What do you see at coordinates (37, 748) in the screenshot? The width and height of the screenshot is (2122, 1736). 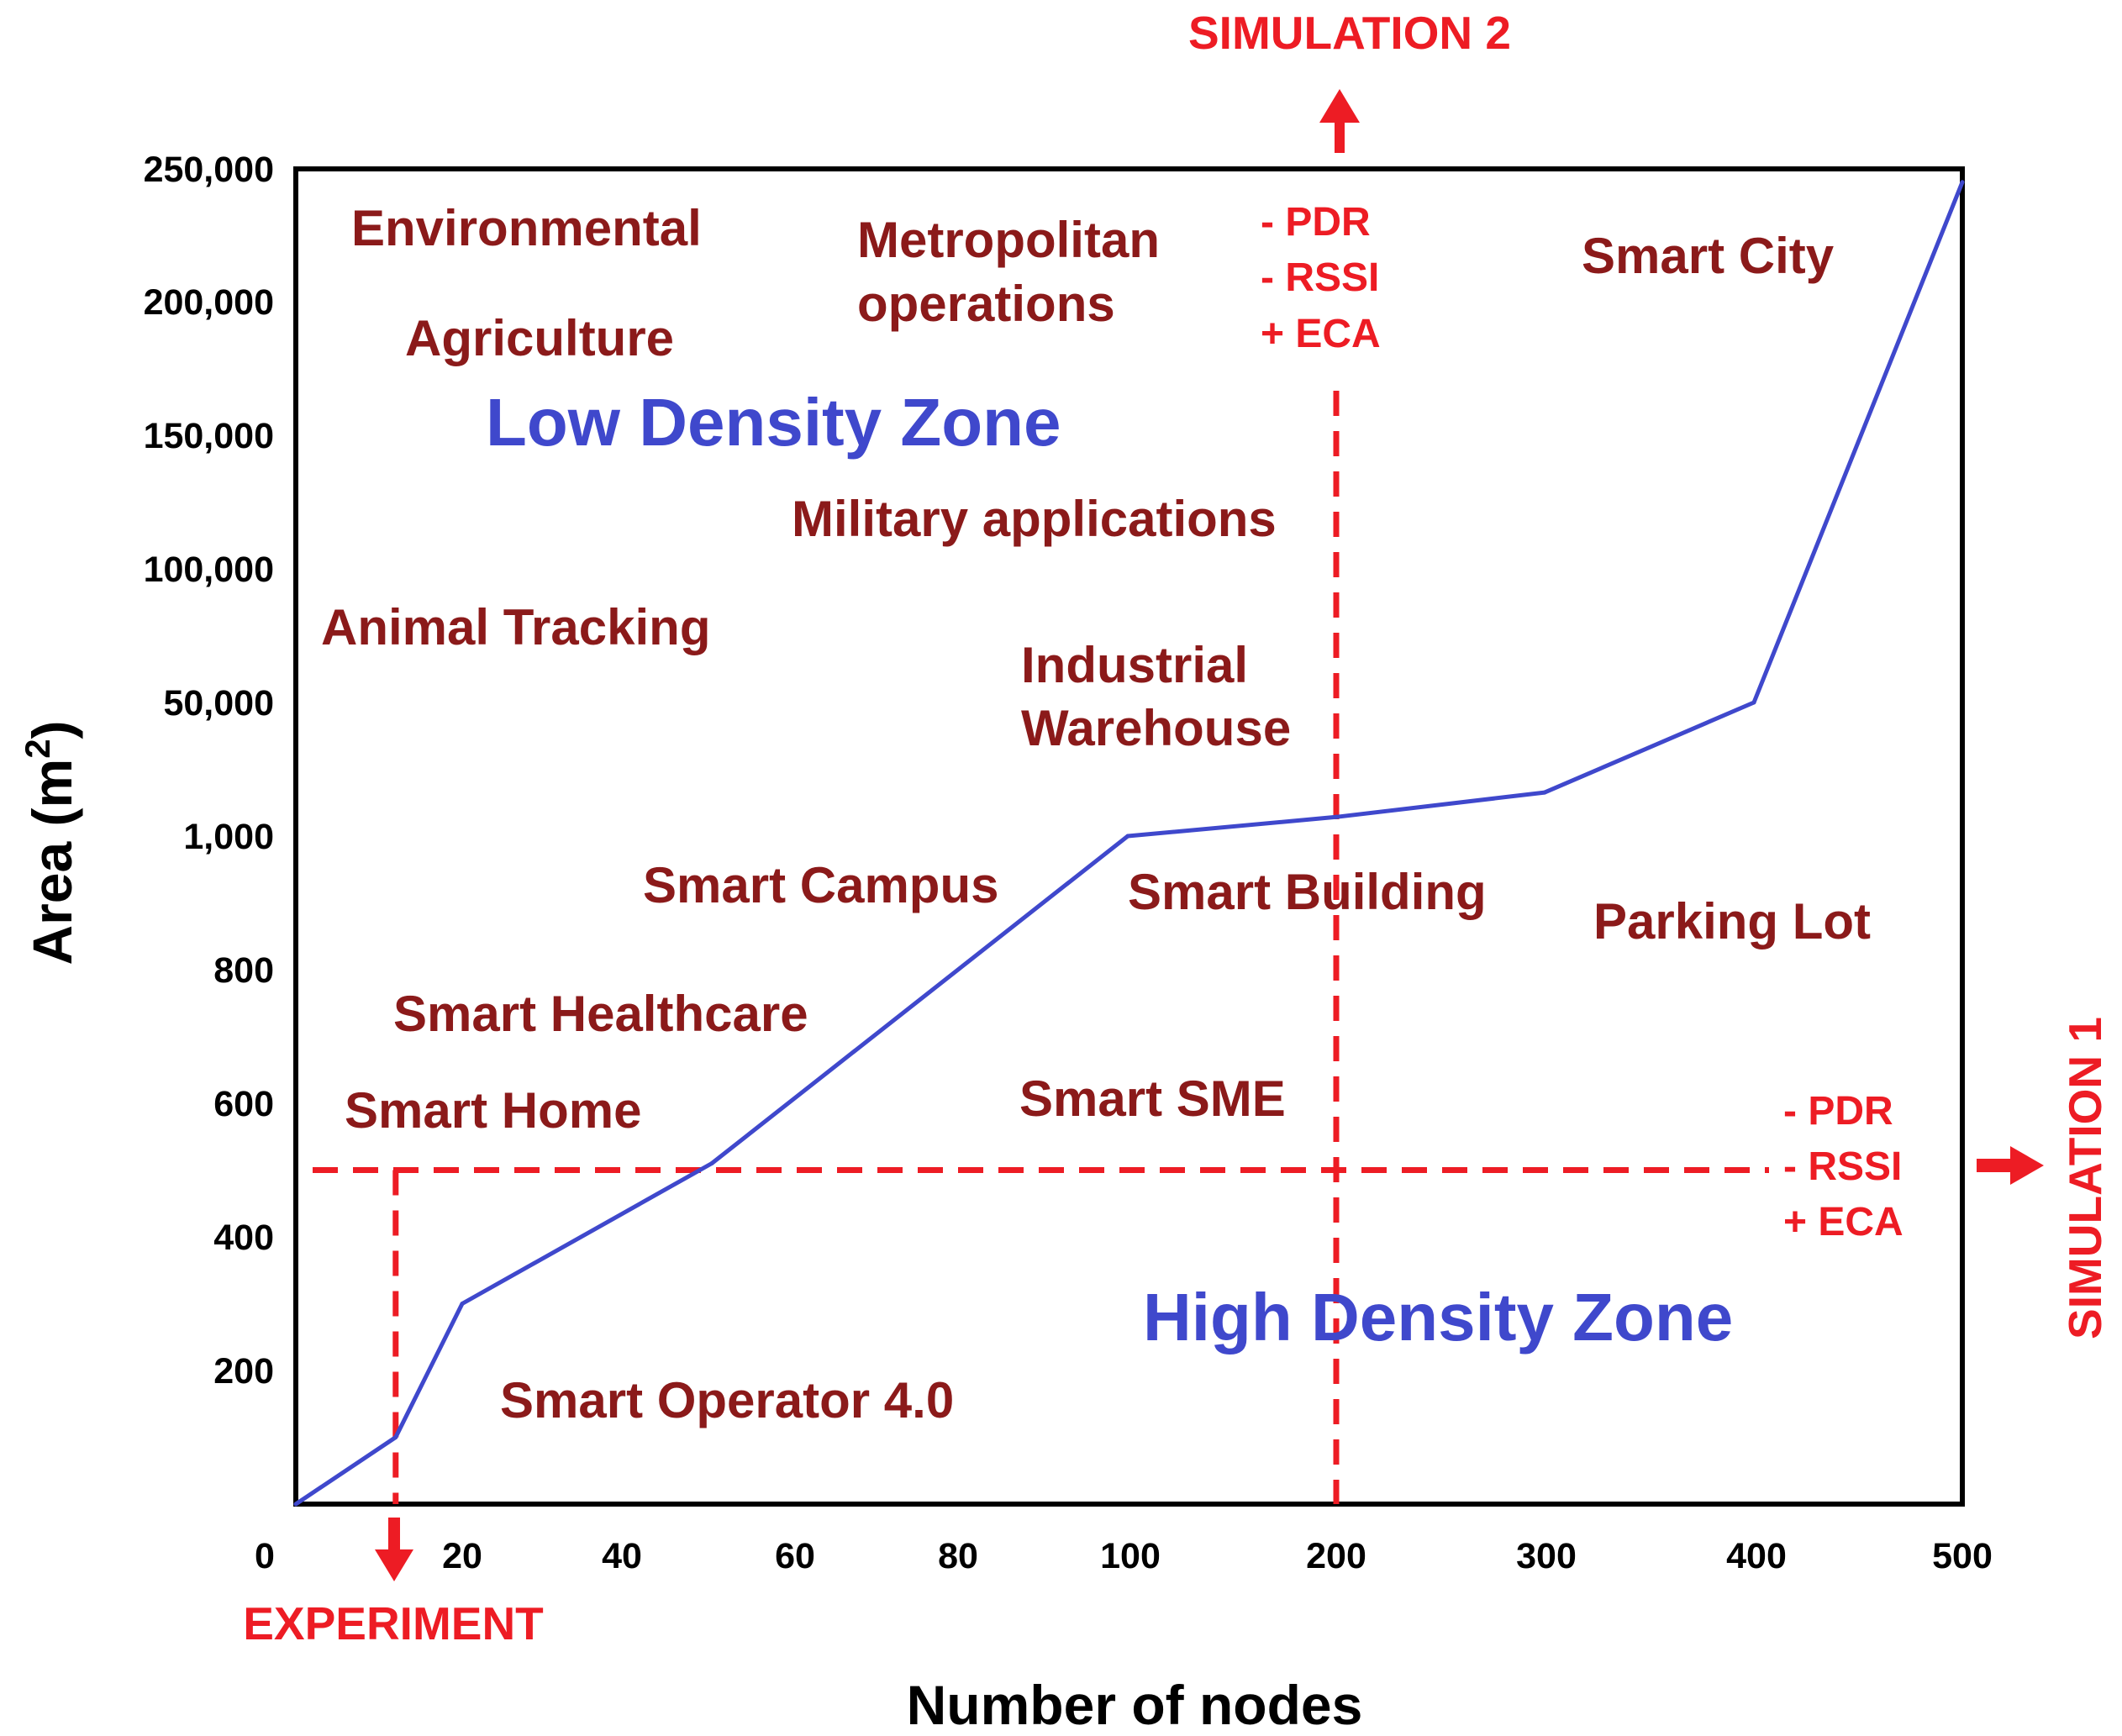 I see `y-axis-title-superscript: 2` at bounding box center [37, 748].